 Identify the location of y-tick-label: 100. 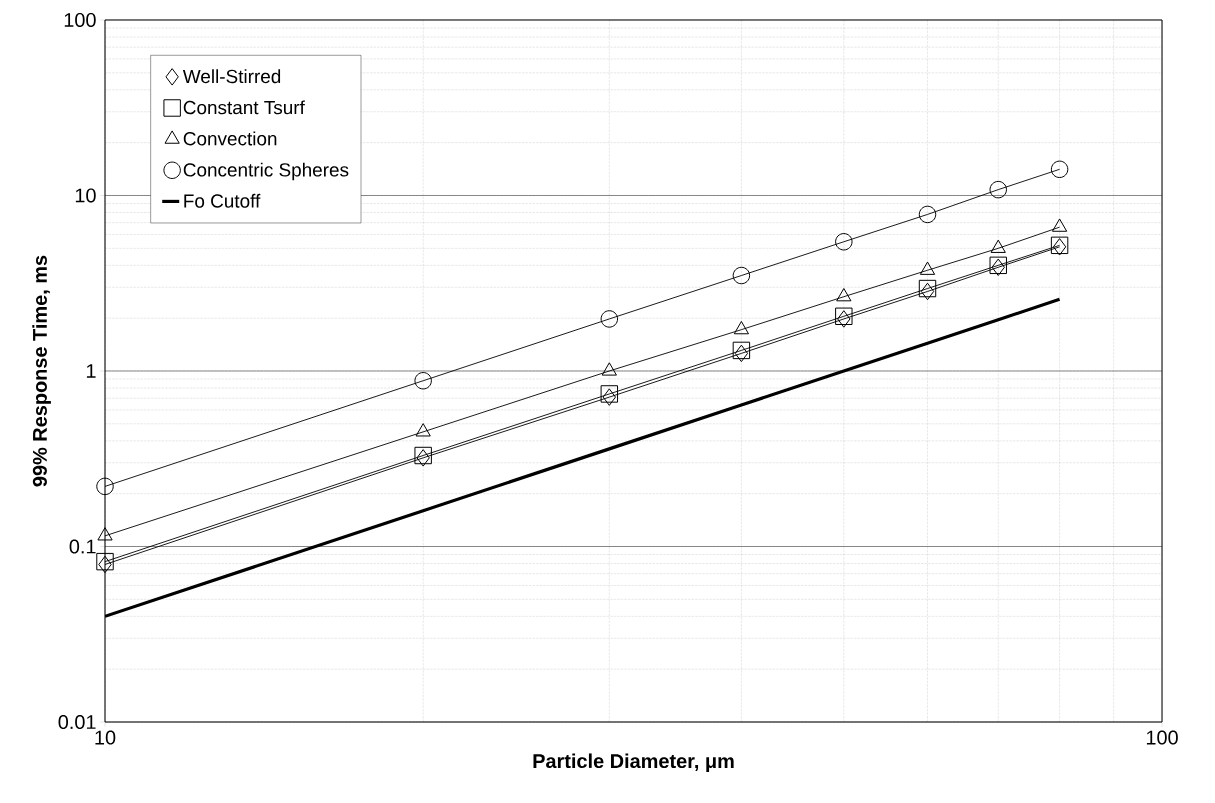
(80, 20).